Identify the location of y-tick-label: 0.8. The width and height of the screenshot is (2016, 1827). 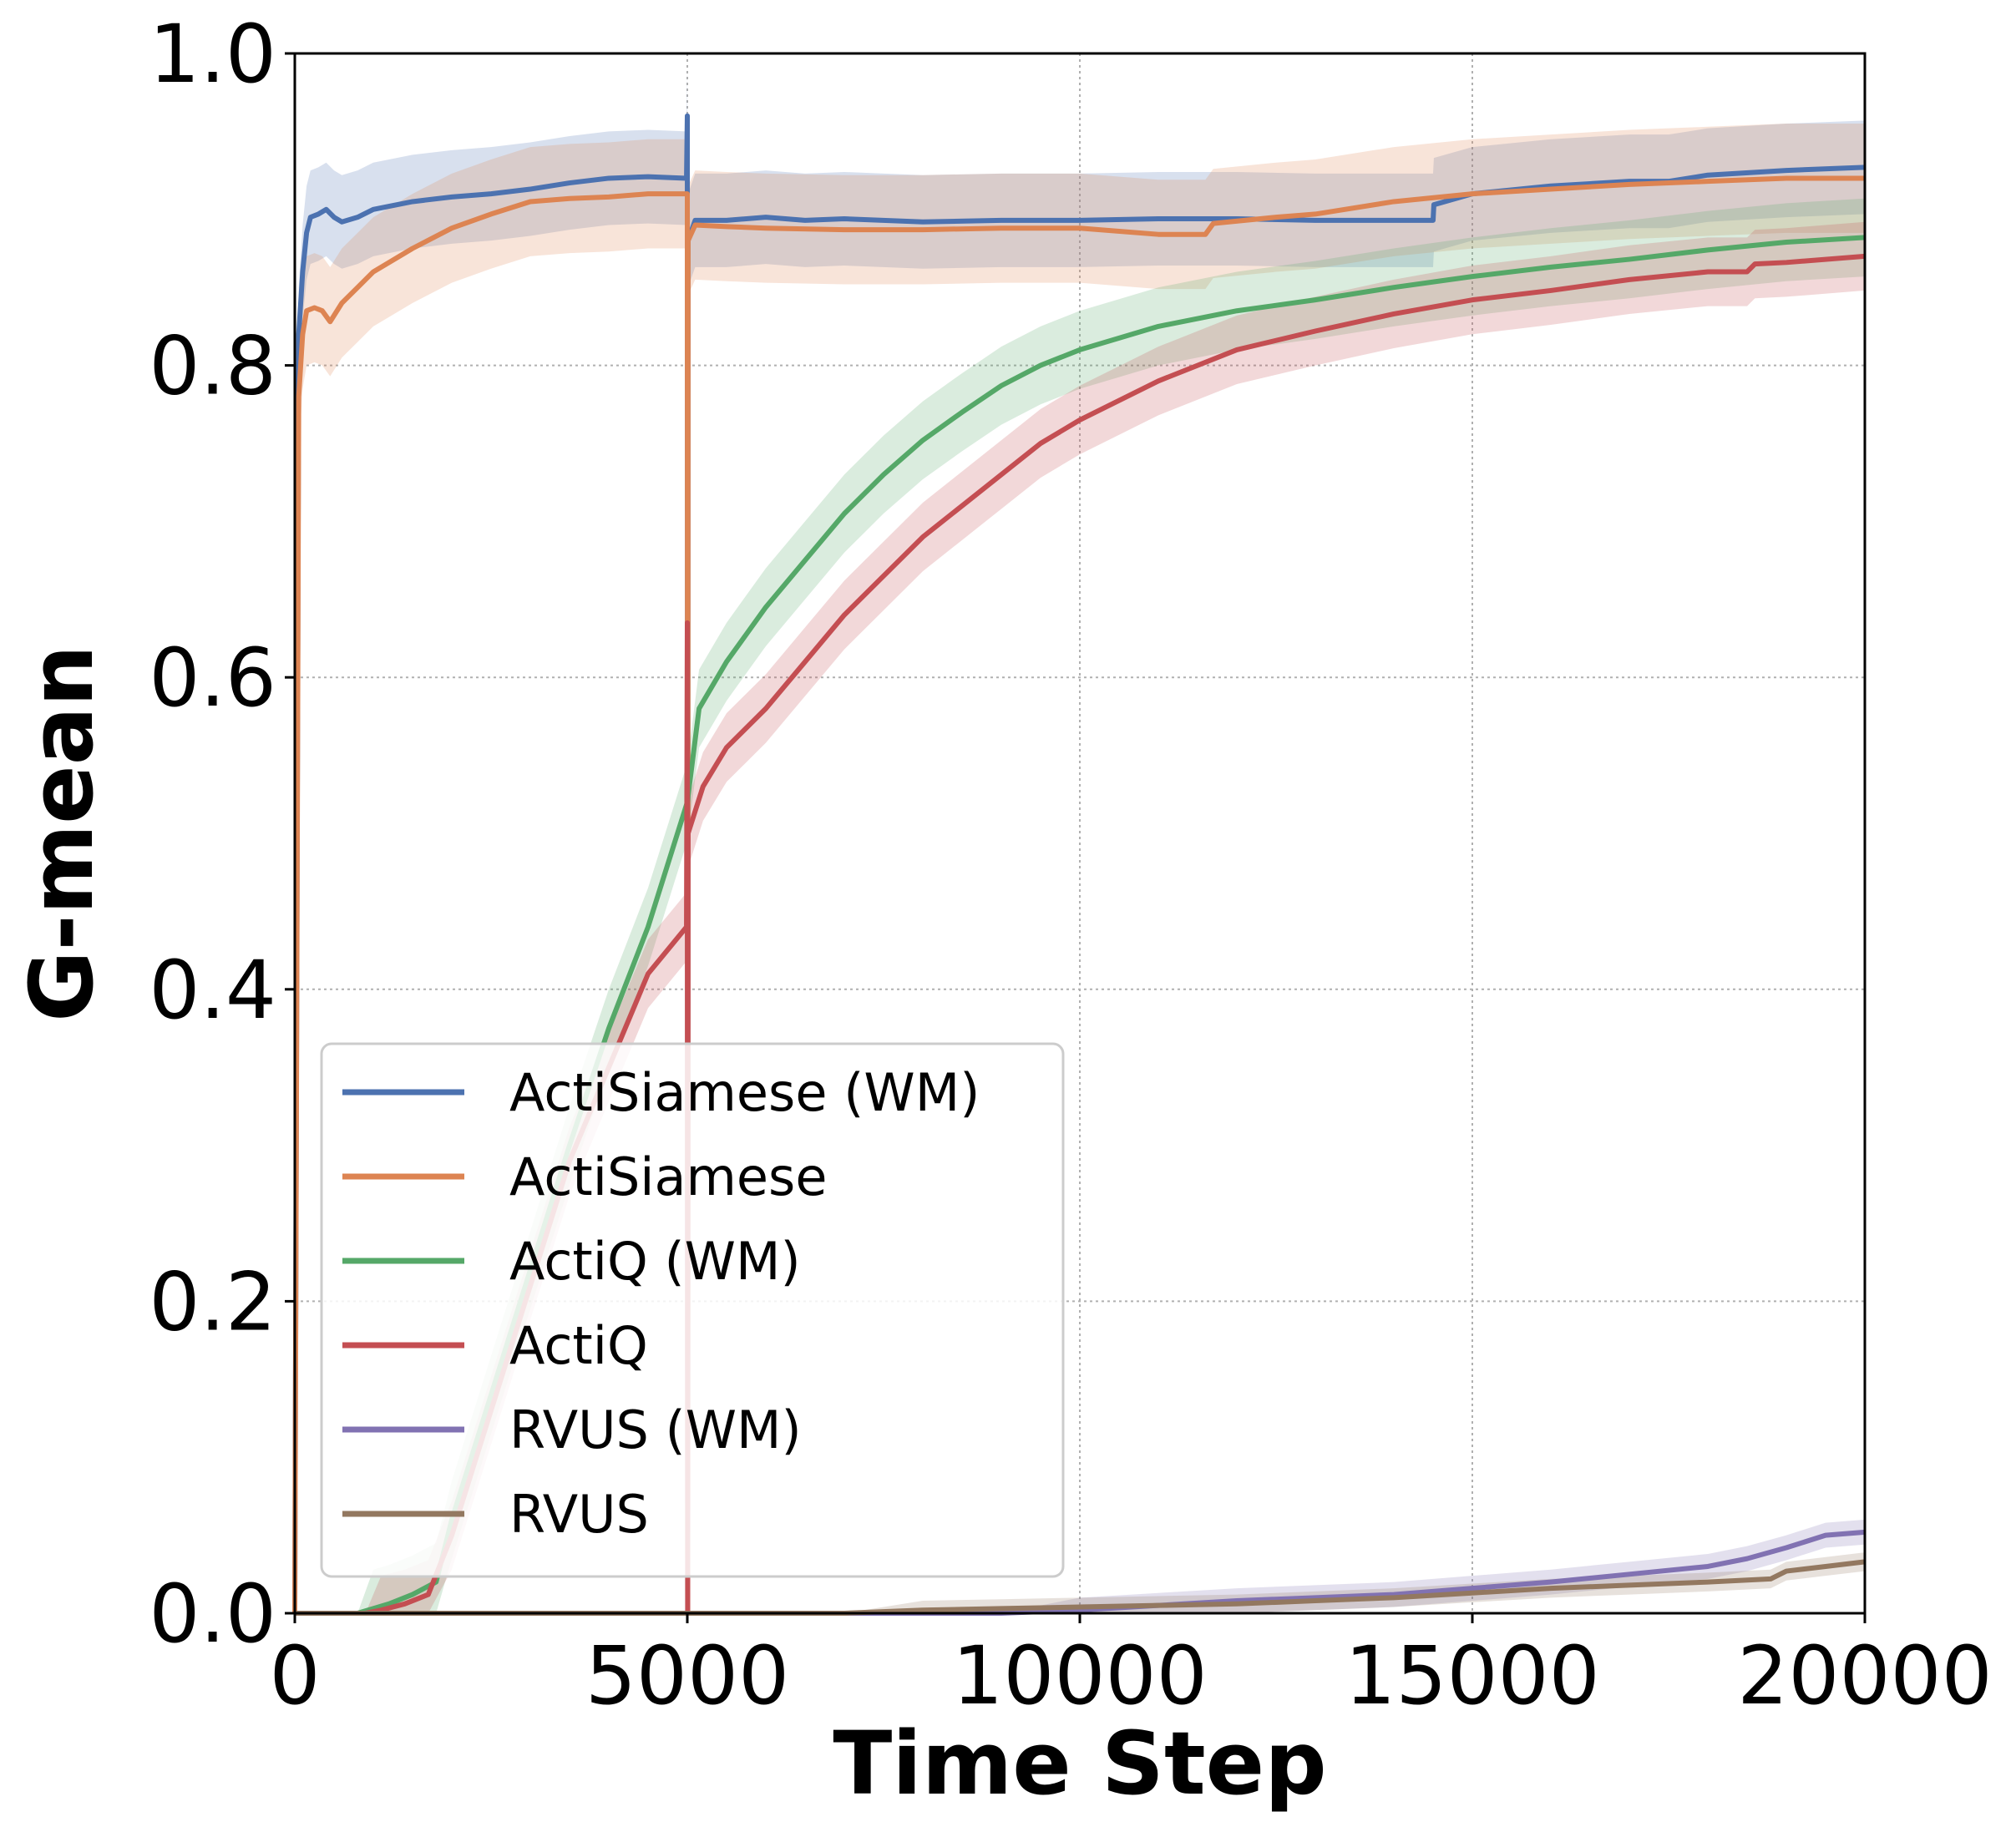
(212, 366).